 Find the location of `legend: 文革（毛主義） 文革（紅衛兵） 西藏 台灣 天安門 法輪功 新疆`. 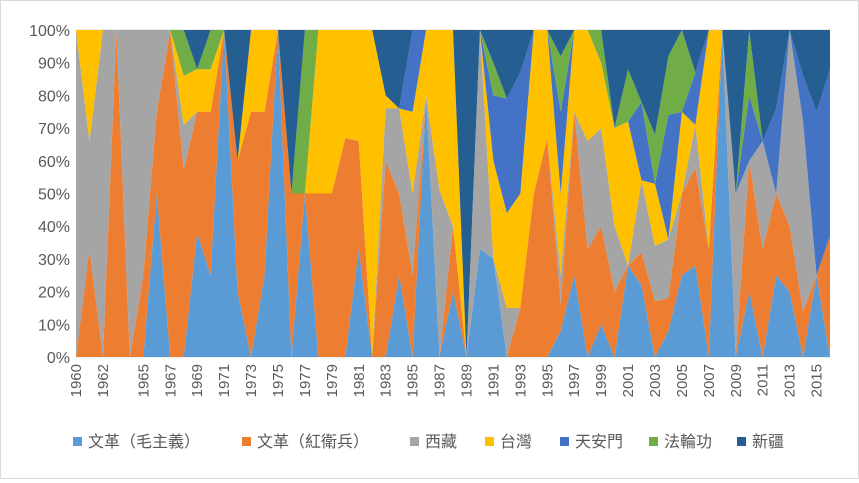

legend: 文革（毛主義） 文革（紅衛兵） 西藏 台灣 天安門 法輪功 新疆 is located at coordinates (428, 442).